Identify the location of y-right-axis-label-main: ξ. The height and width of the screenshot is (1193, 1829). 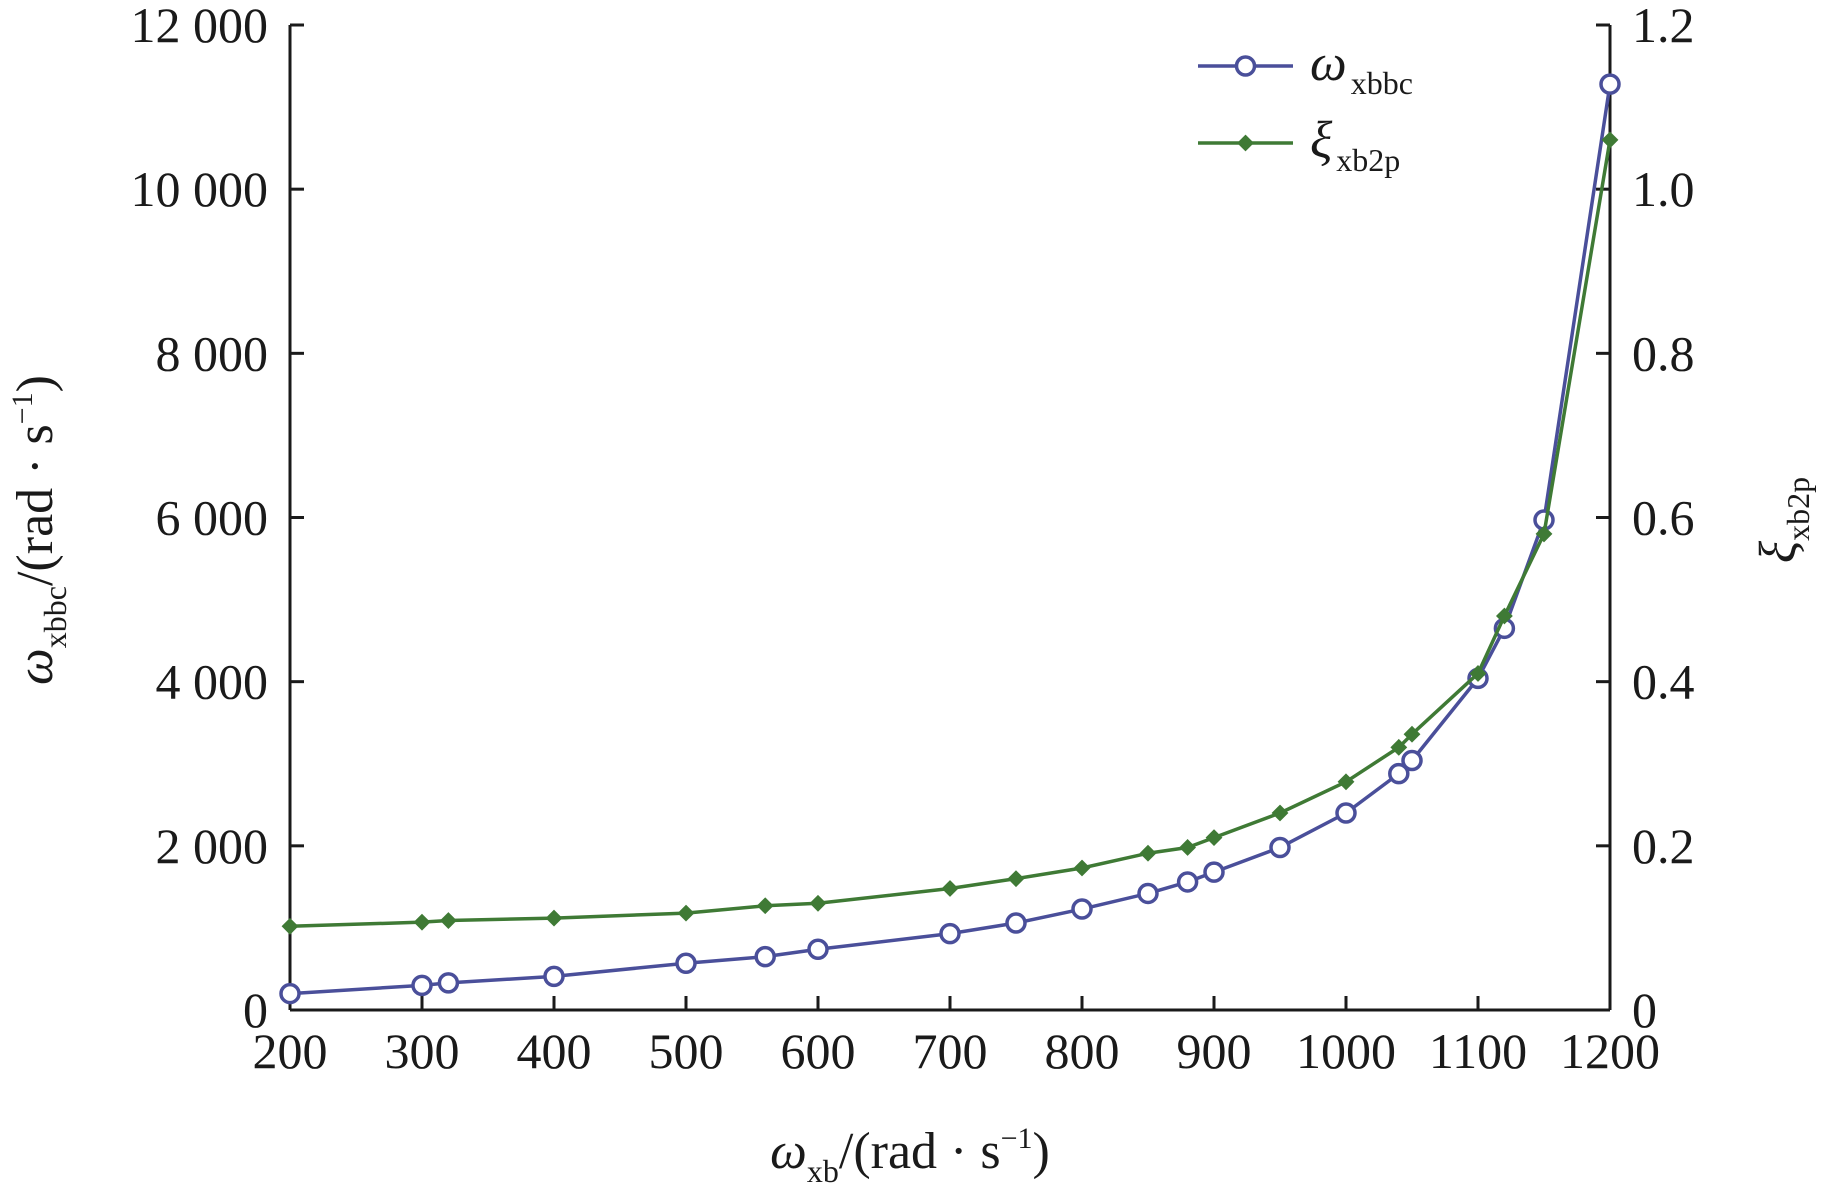
(1778, 551).